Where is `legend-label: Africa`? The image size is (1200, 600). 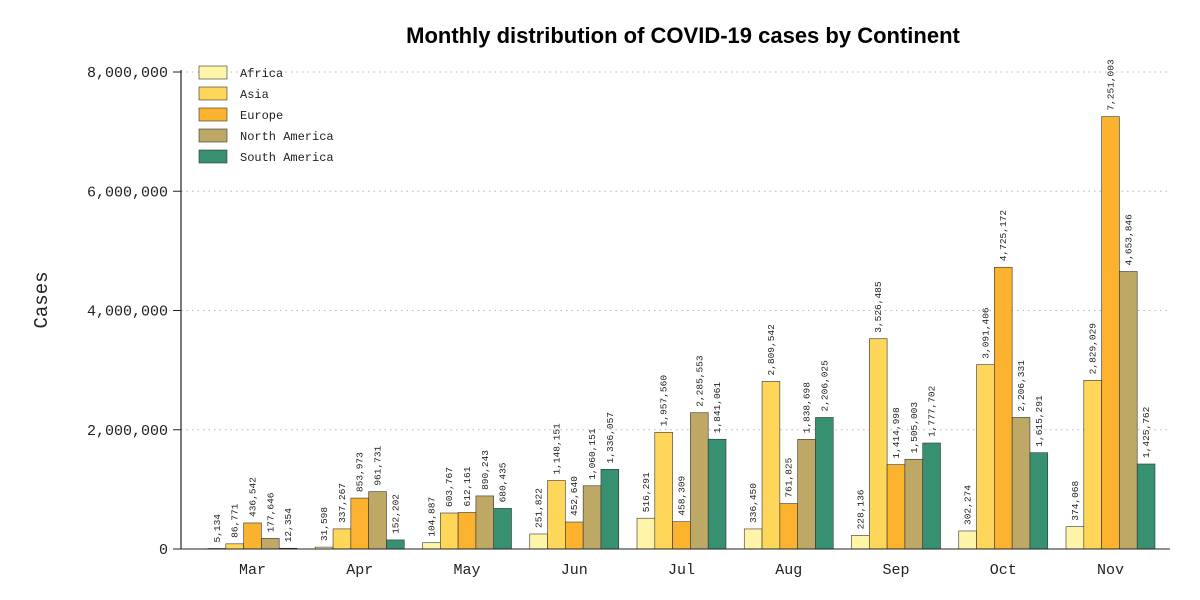
legend-label: Africa is located at coordinates (261, 74).